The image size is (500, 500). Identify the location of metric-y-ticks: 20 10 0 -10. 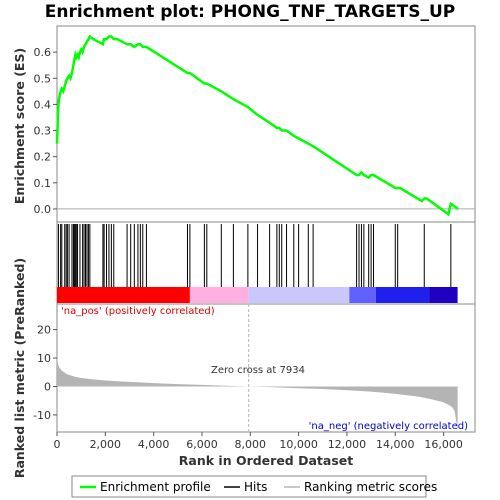
(45, 373).